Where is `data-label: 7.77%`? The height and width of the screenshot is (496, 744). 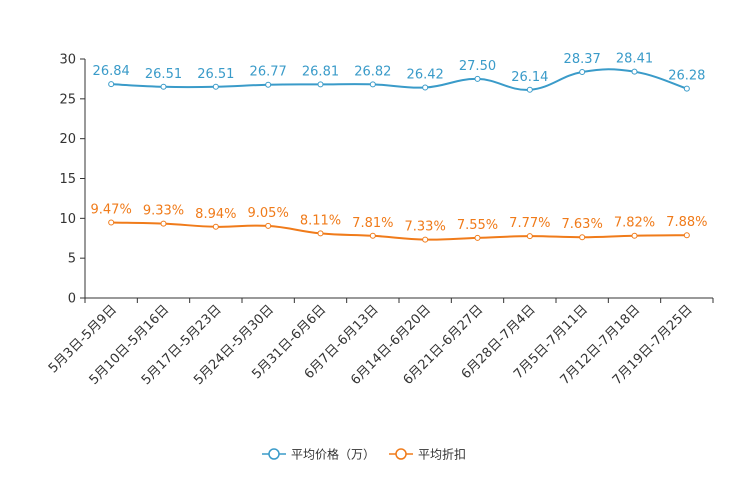
data-label: 7.77% is located at coordinates (529, 223).